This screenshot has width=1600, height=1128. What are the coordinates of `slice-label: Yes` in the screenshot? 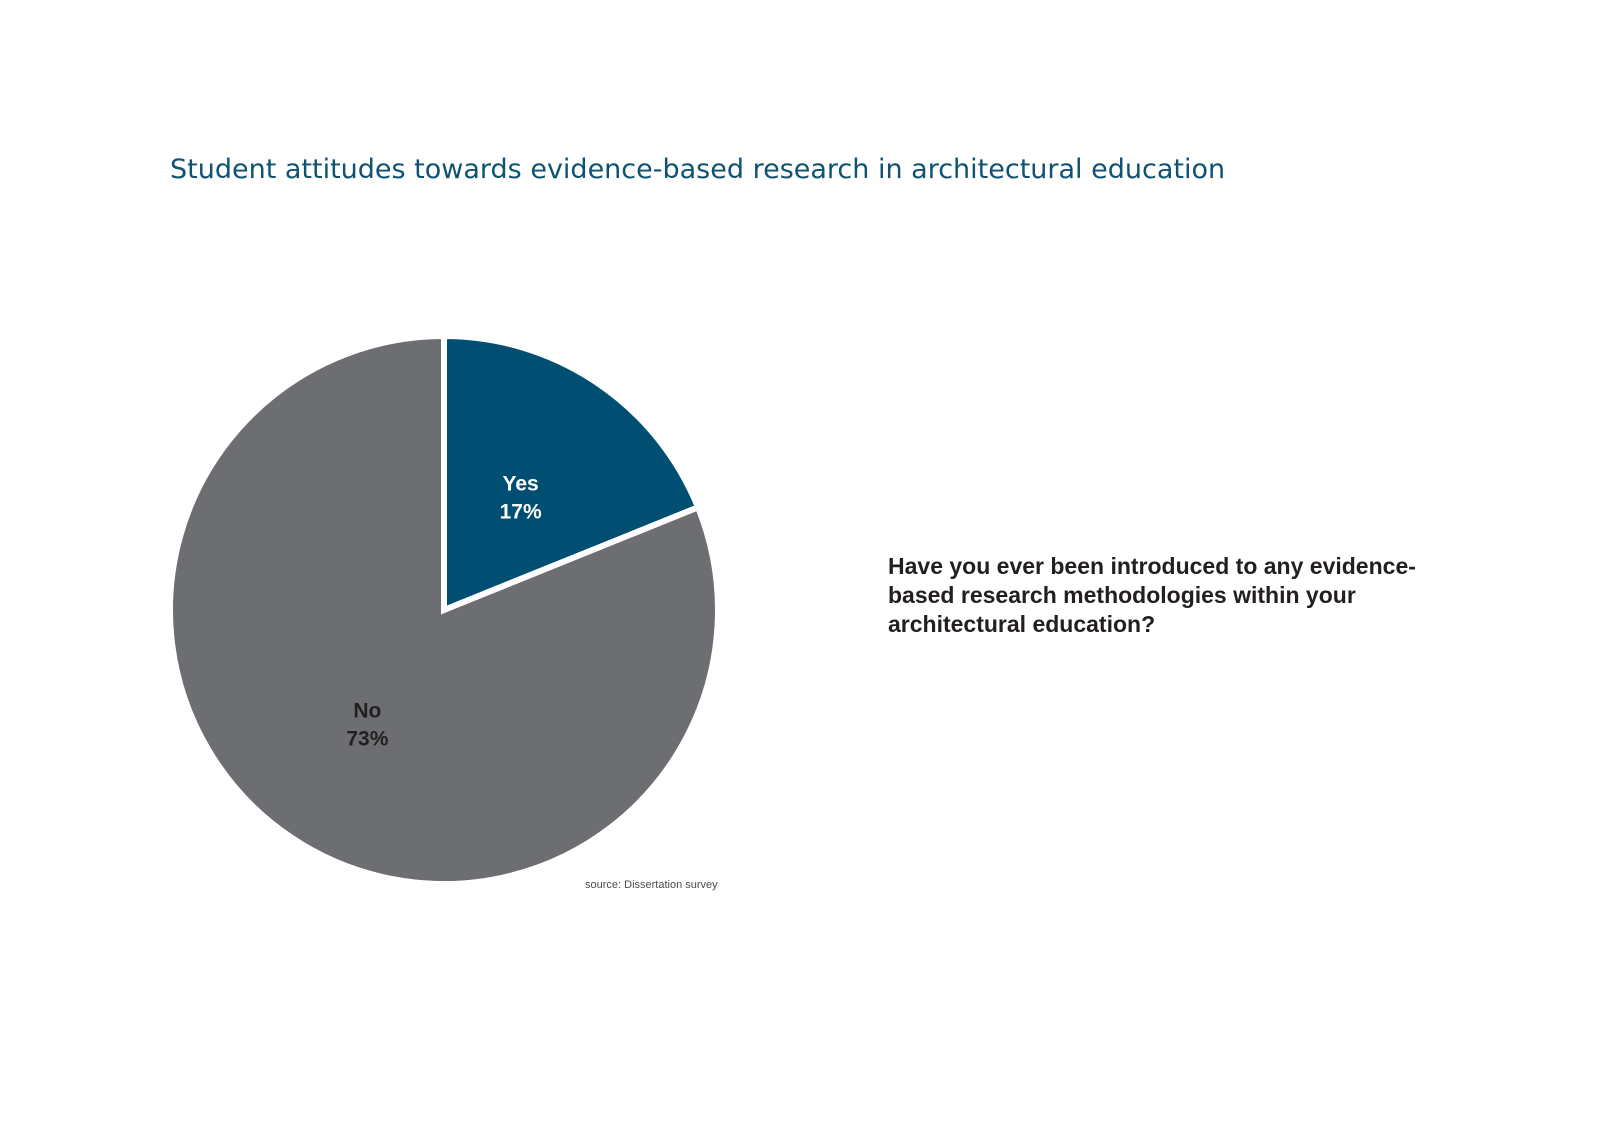 It's located at (521, 483).